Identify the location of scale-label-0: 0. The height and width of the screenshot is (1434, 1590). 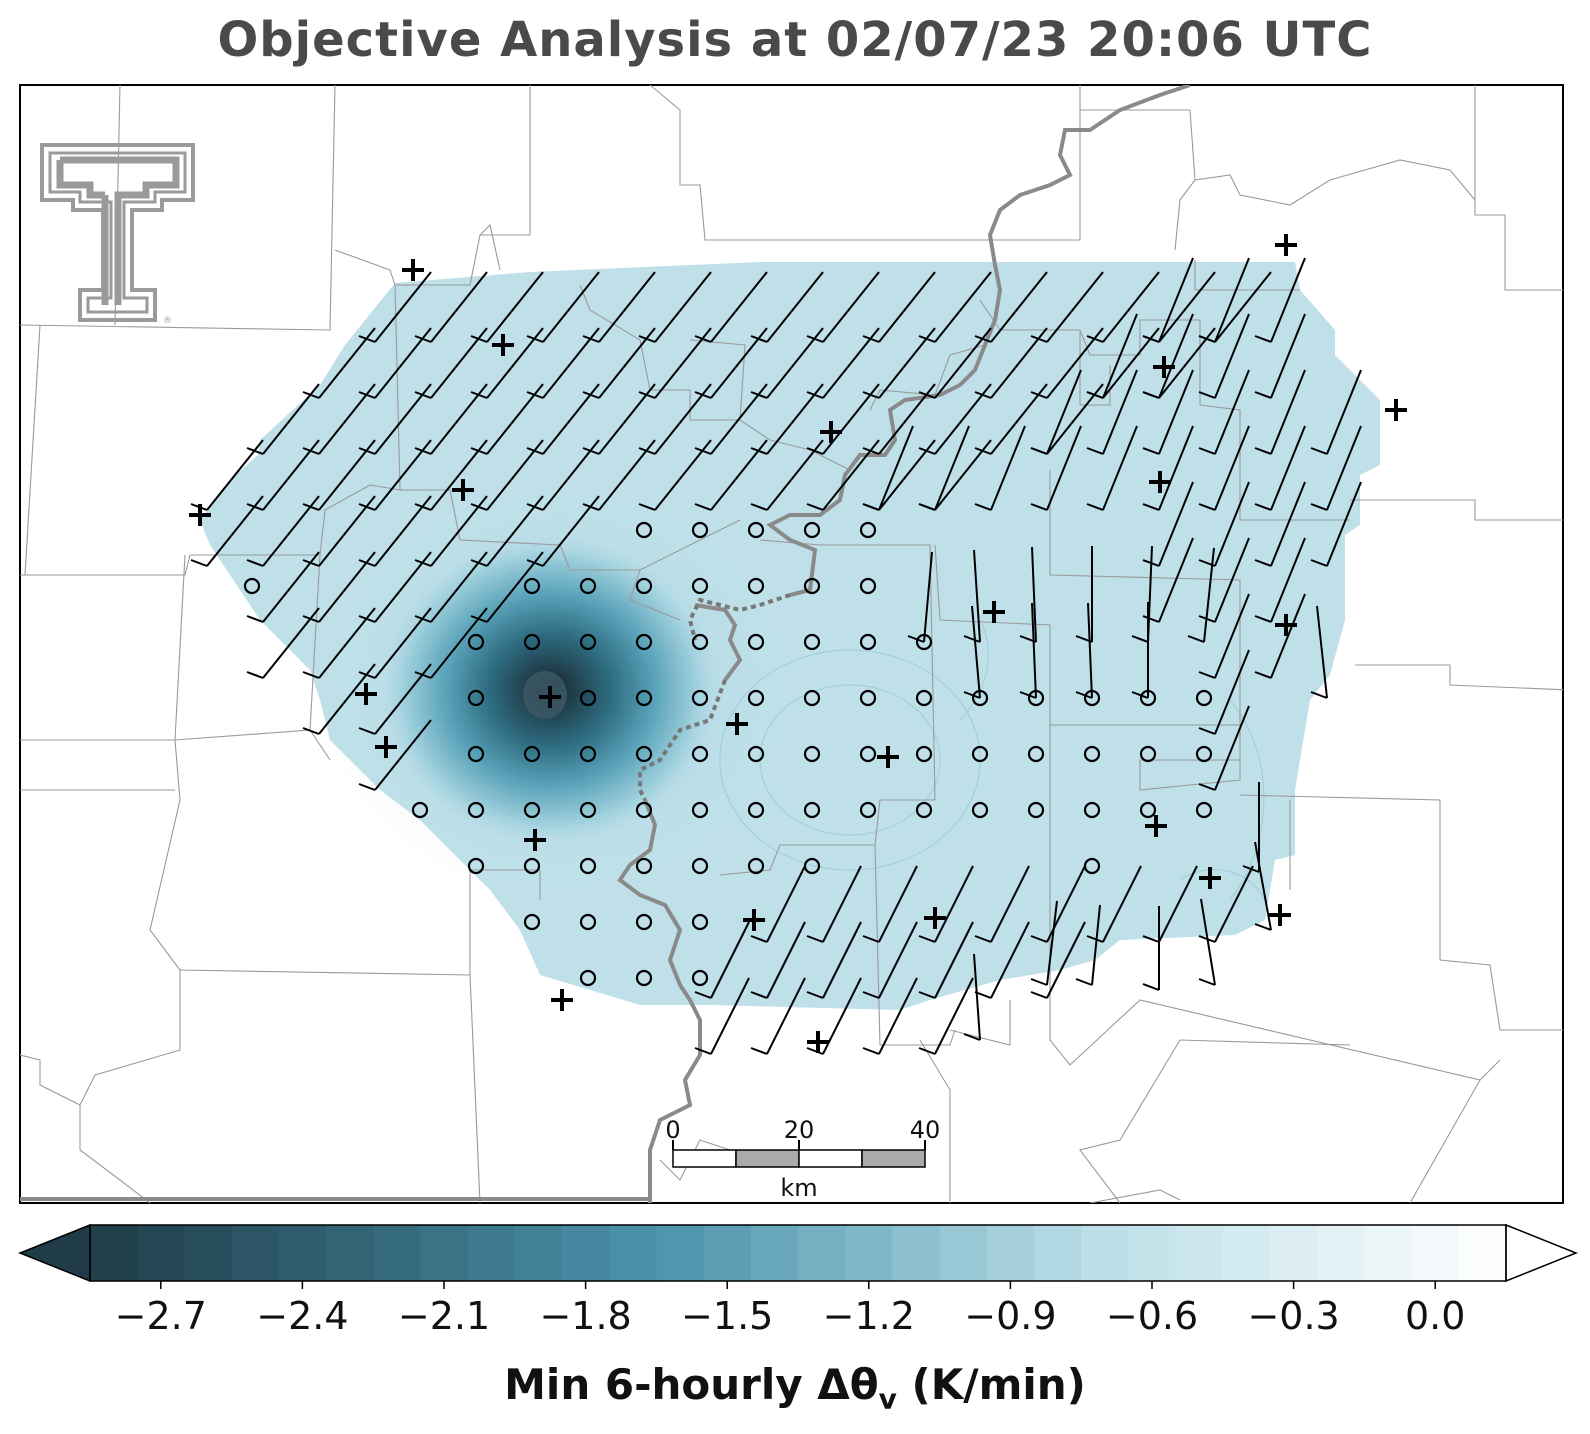
(672, 1130).